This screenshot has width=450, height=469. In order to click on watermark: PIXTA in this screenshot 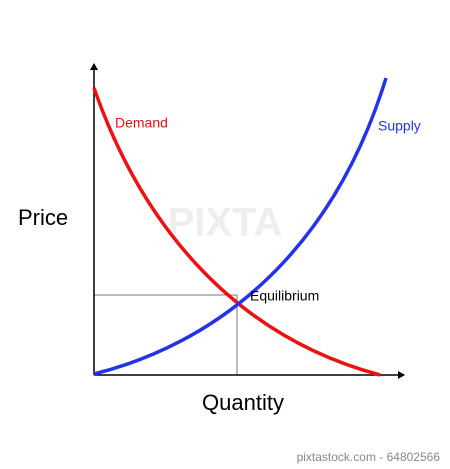, I will do `click(225, 223)`.